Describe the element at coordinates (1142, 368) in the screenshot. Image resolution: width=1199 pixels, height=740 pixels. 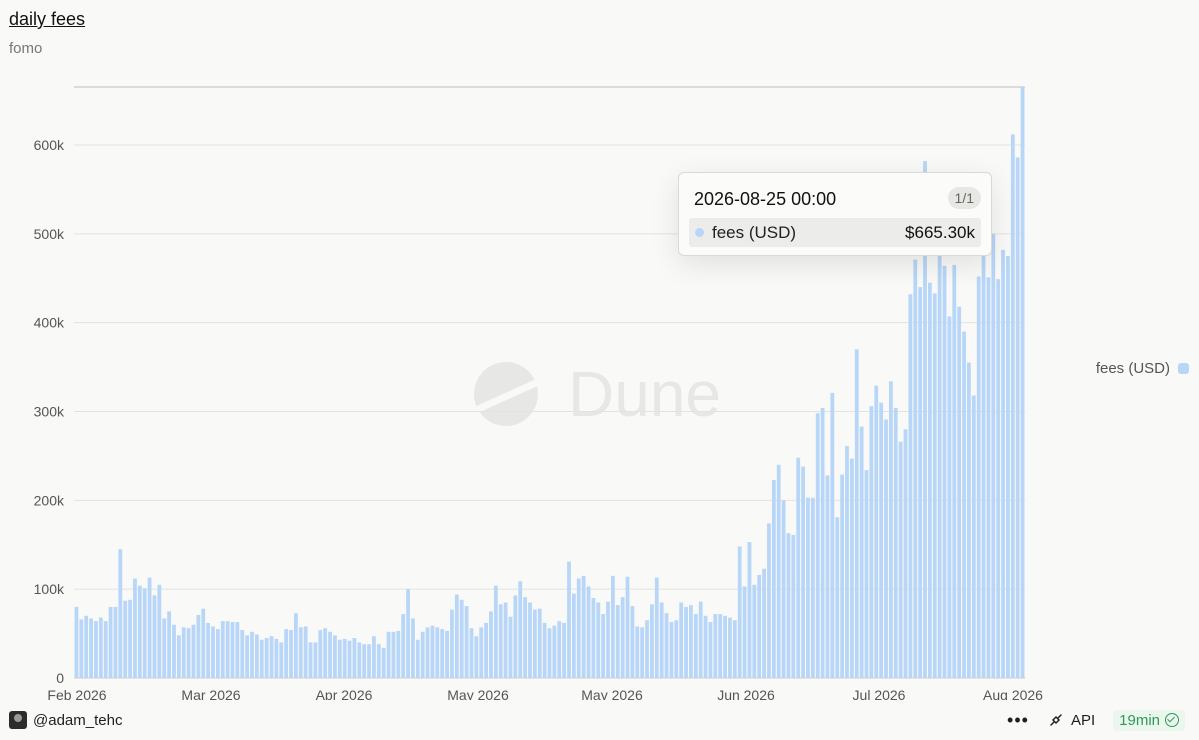
I see `legend: fees (USD)` at that location.